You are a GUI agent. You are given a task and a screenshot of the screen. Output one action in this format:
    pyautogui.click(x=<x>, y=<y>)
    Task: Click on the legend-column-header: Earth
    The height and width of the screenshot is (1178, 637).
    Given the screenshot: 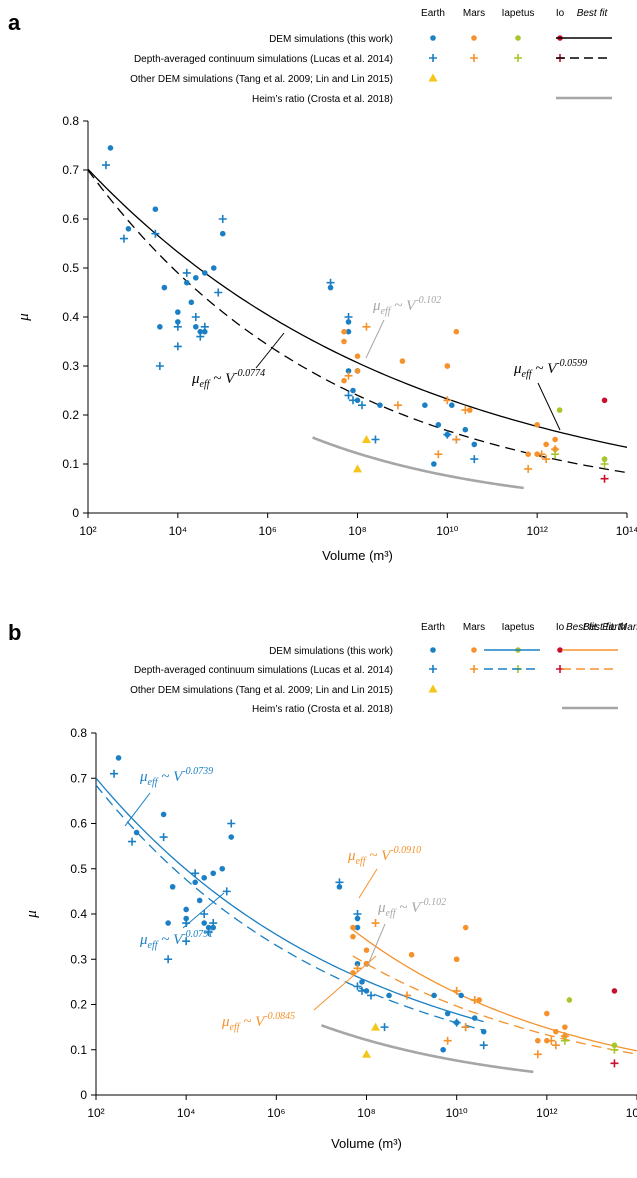 What is the action you would take?
    pyautogui.click(x=433, y=627)
    